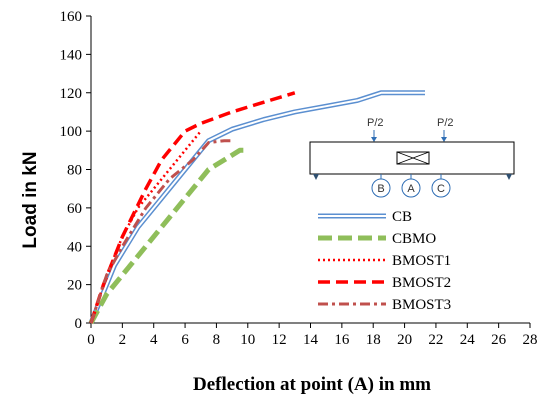 This screenshot has height=402, width=544. I want to click on load-label-right: P/2, so click(445, 123).